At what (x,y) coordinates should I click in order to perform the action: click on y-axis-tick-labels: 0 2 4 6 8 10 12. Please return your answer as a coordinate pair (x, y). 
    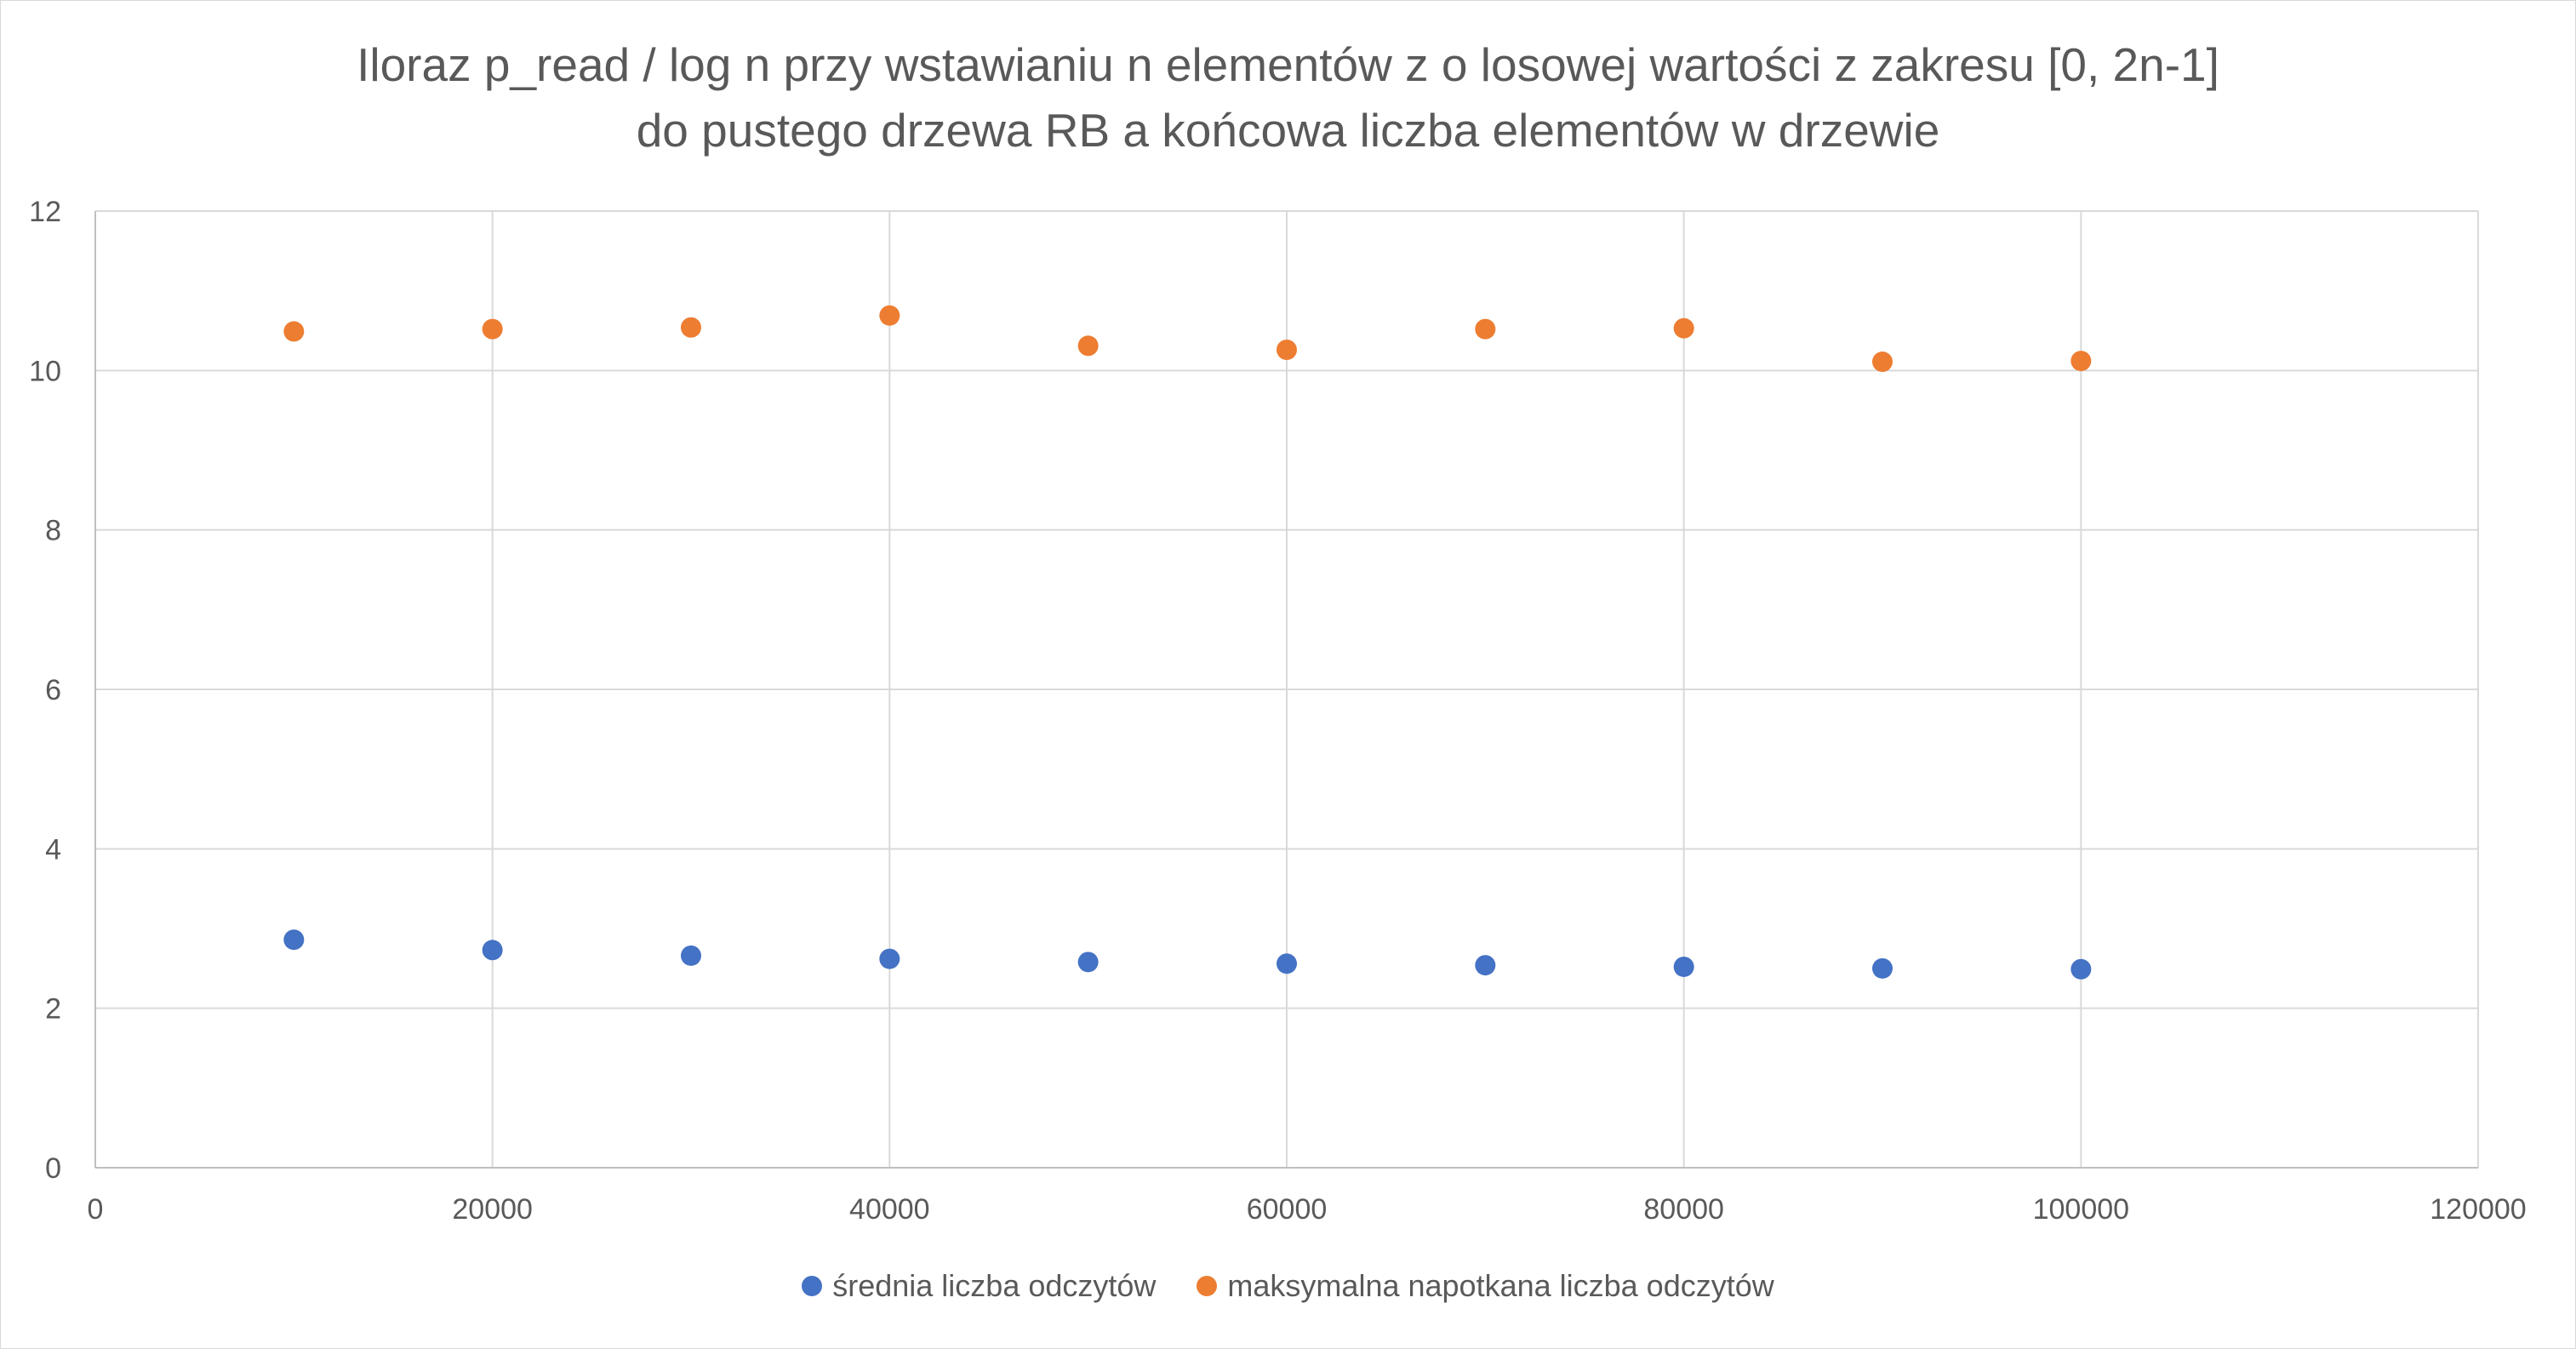
    Looking at the image, I should click on (45, 690).